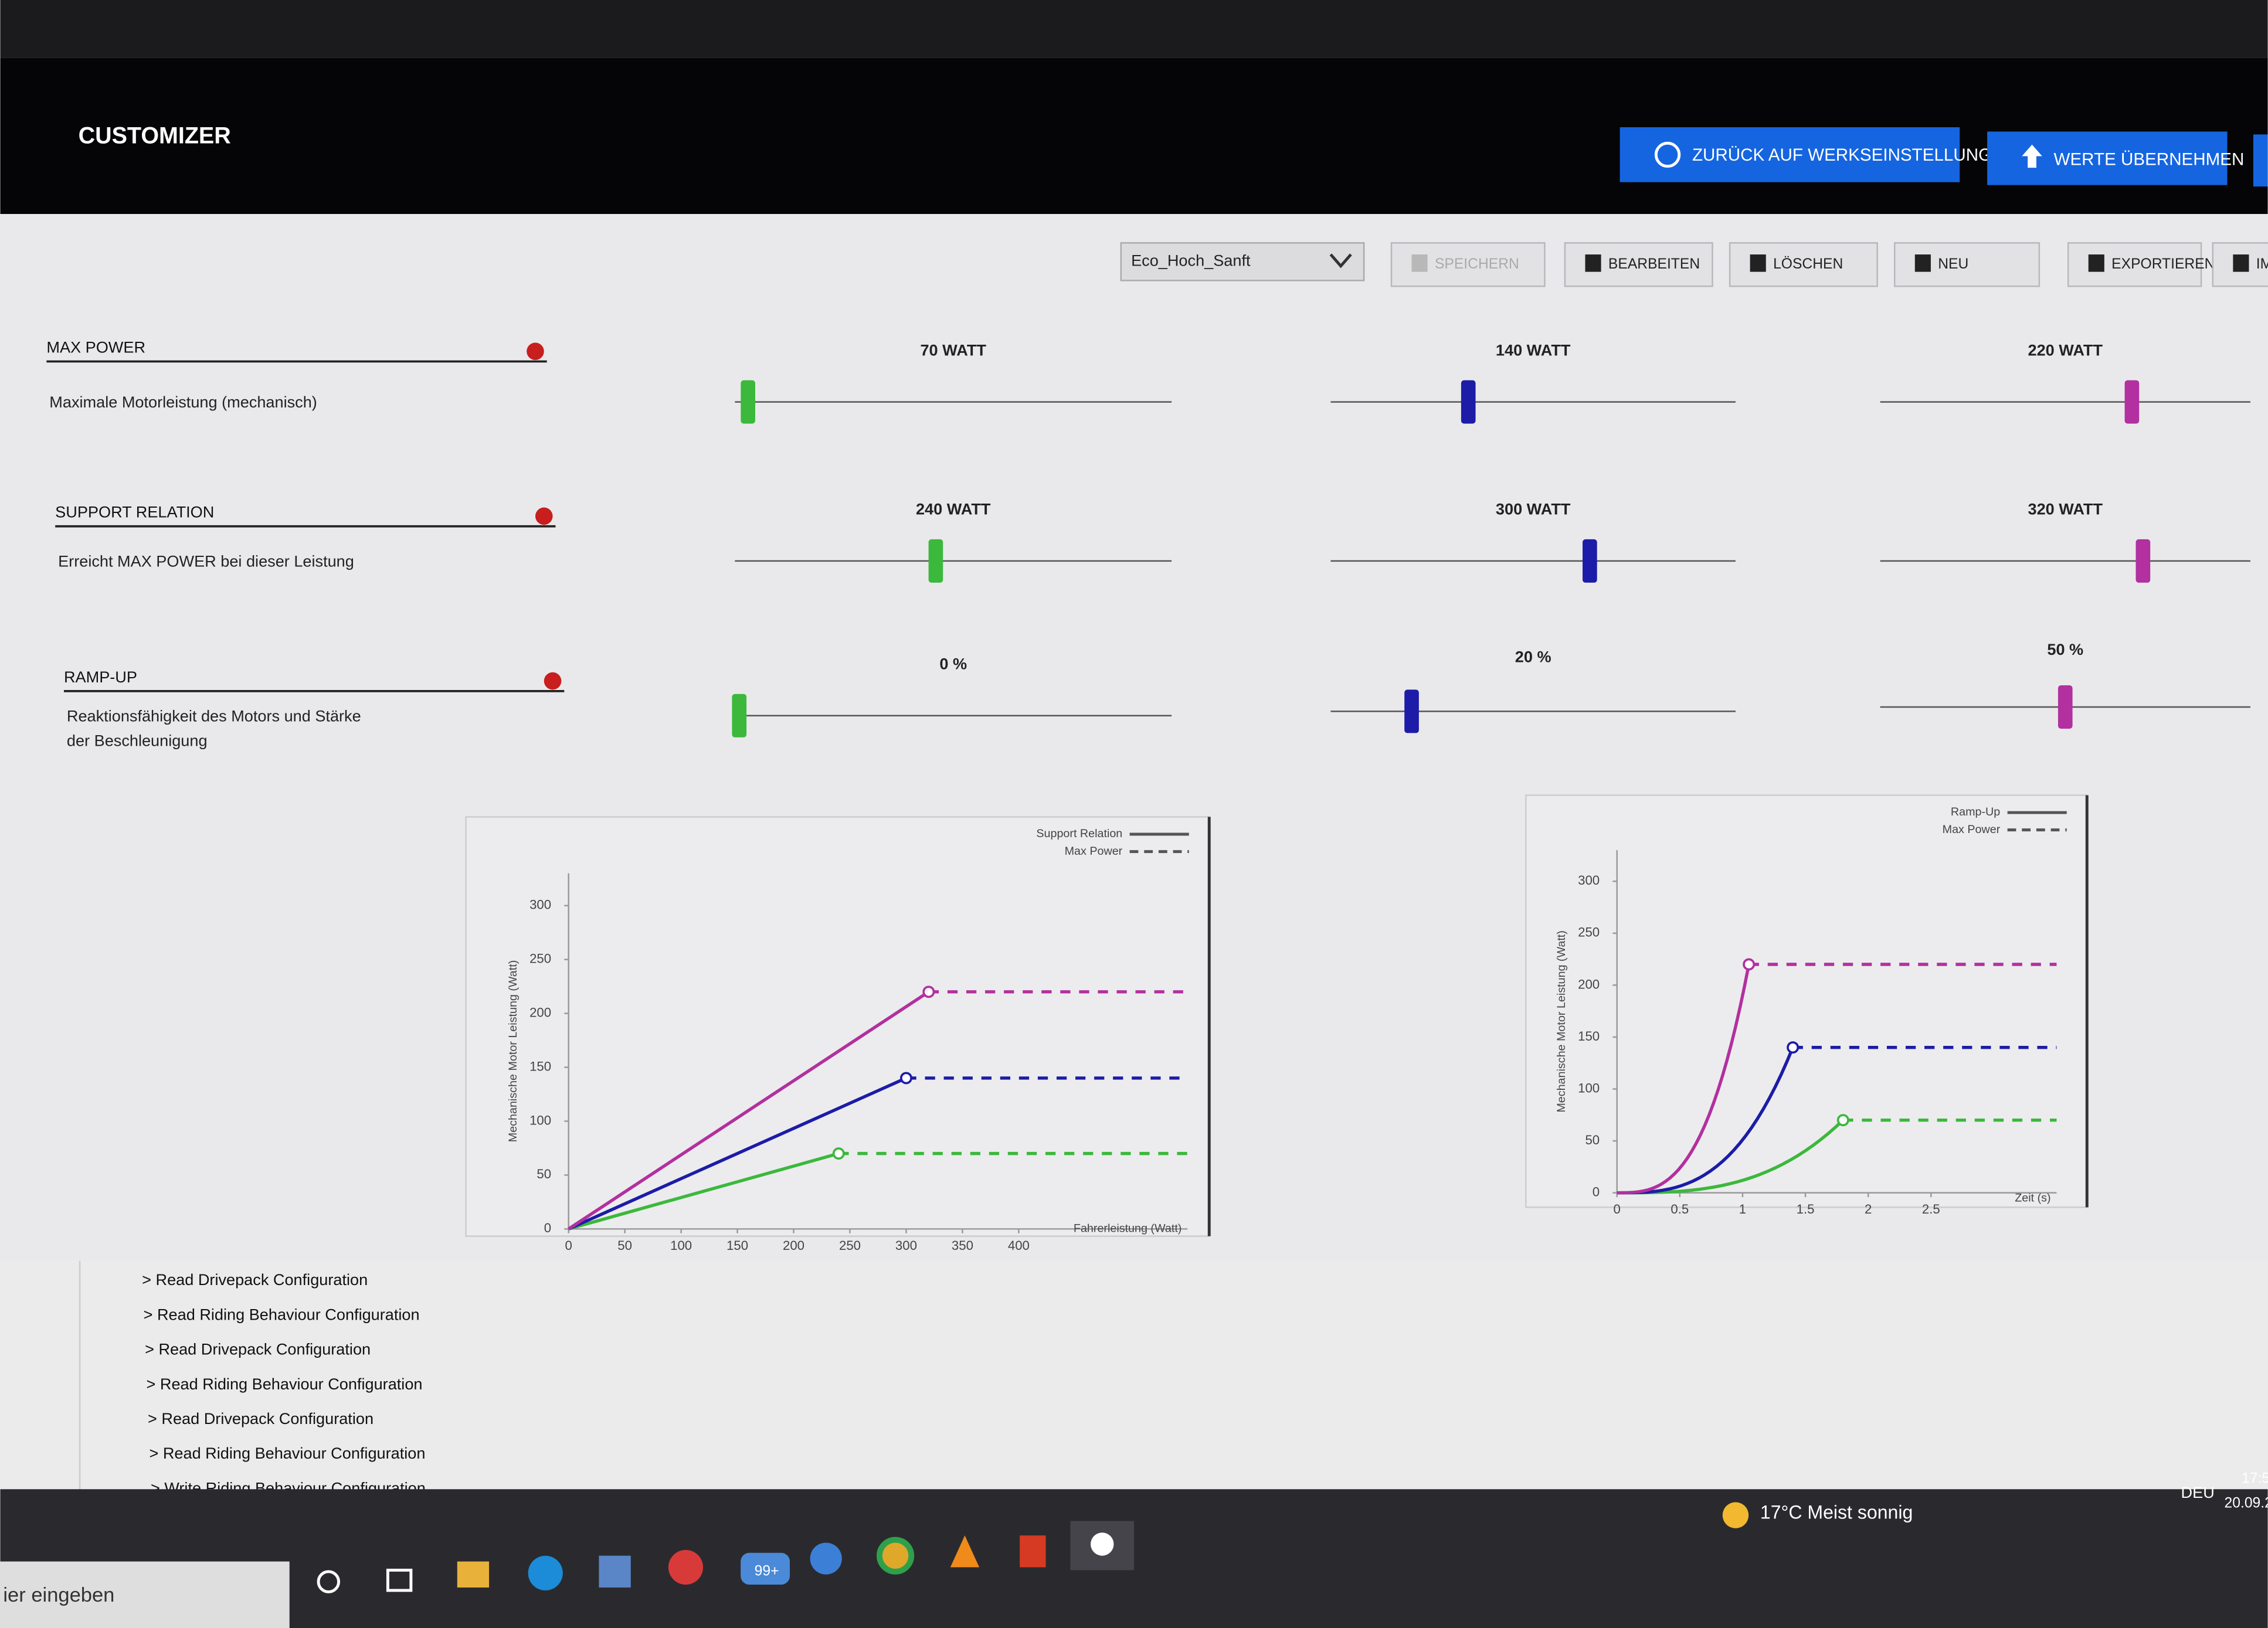 The image size is (2268, 1628). Describe the element at coordinates (686, 1567) in the screenshot. I see `app-icon` at that location.